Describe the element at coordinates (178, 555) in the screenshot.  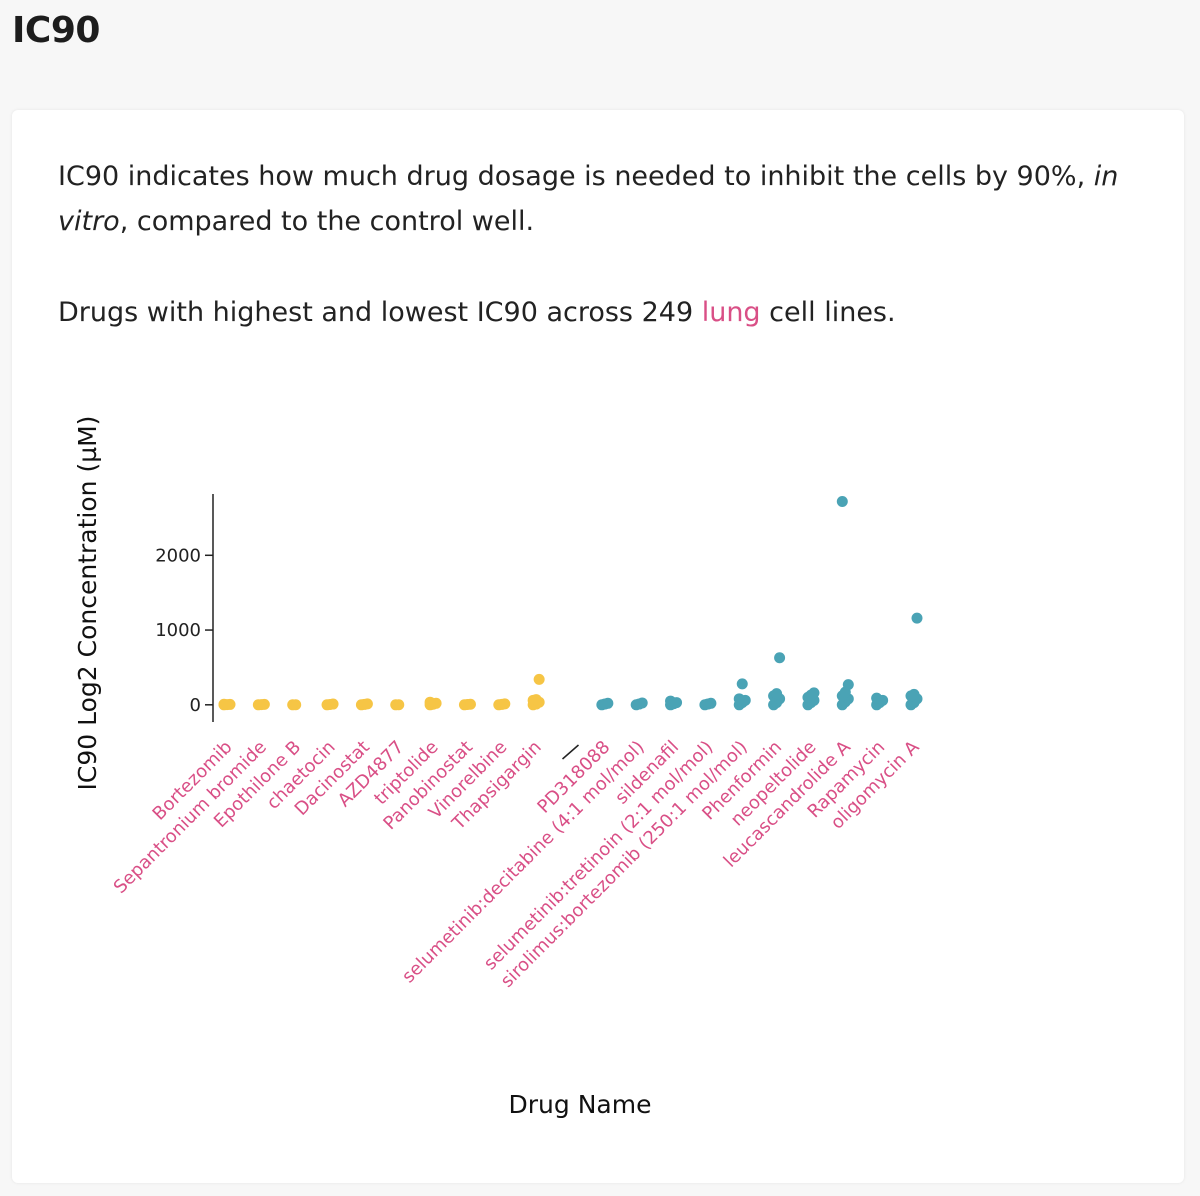
I see `y-tick-label: 2000` at that location.